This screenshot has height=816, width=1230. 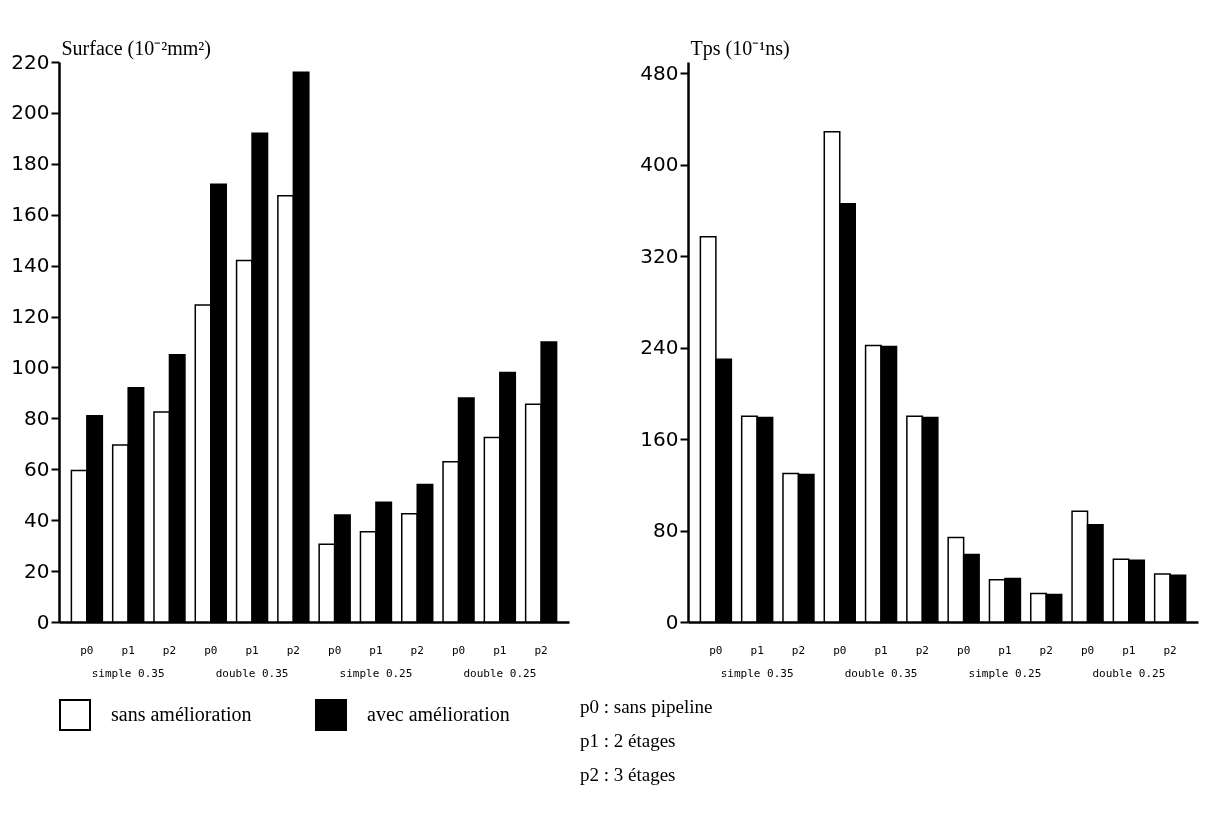 I want to click on y-axis-title: Surface (10⁻²mm²), so click(x=136, y=48).